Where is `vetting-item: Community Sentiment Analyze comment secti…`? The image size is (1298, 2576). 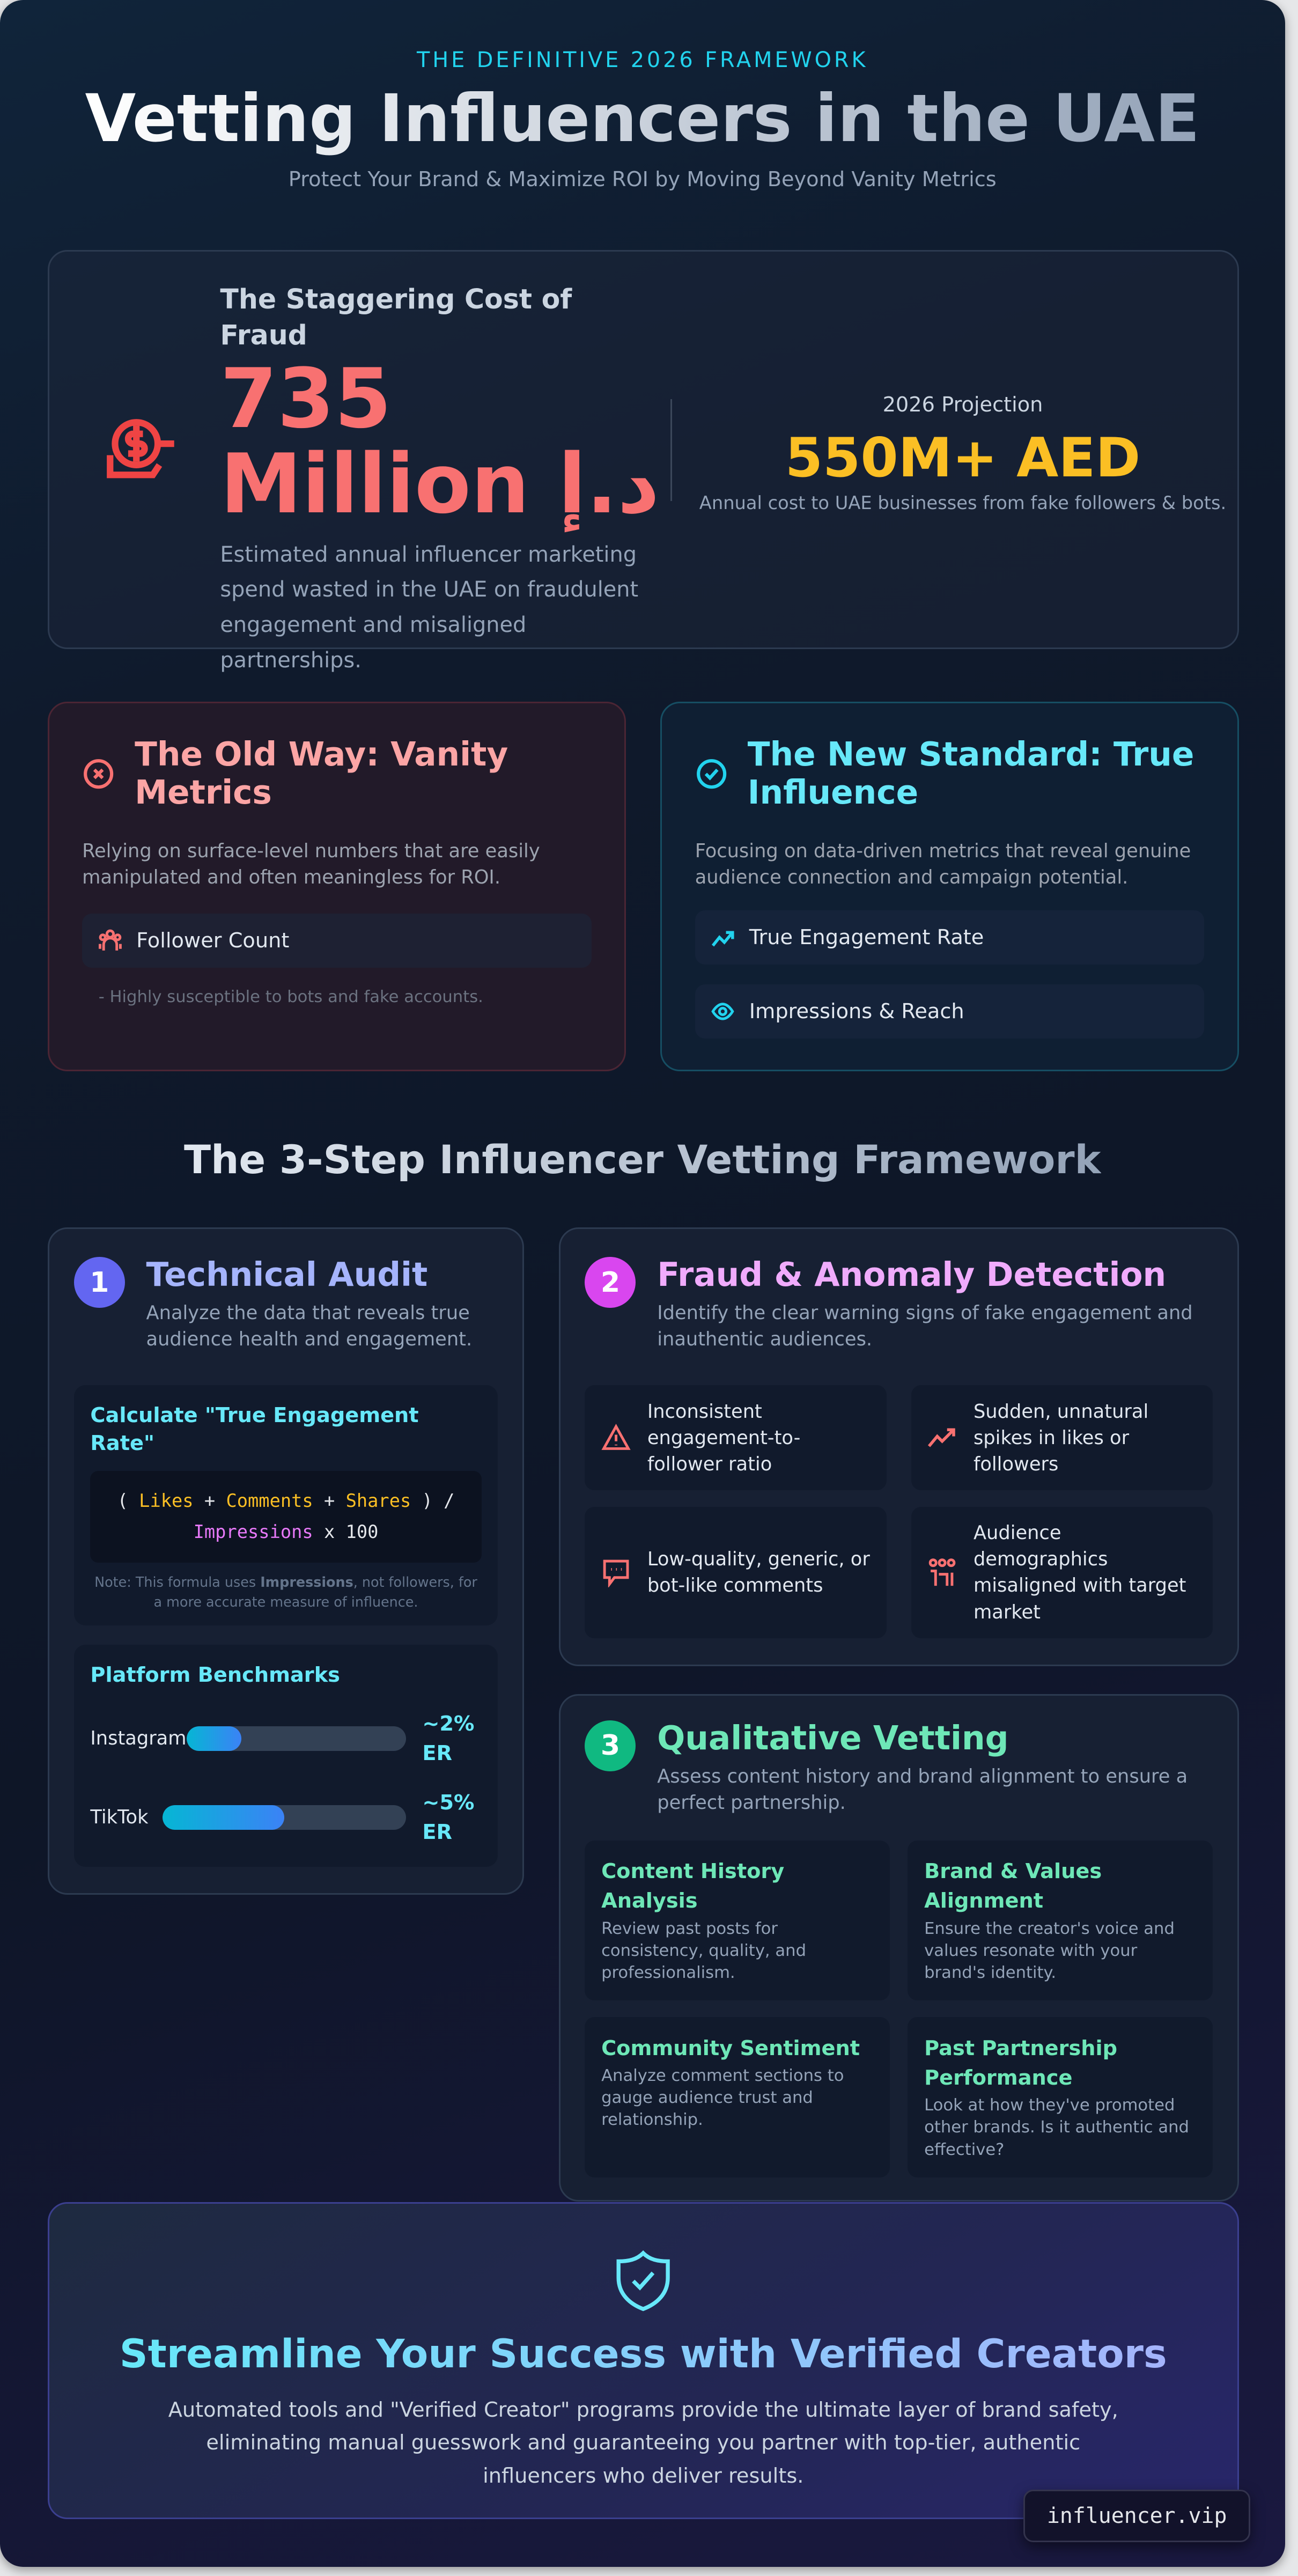 vetting-item: Community Sentiment Analyze comment secti… is located at coordinates (737, 2096).